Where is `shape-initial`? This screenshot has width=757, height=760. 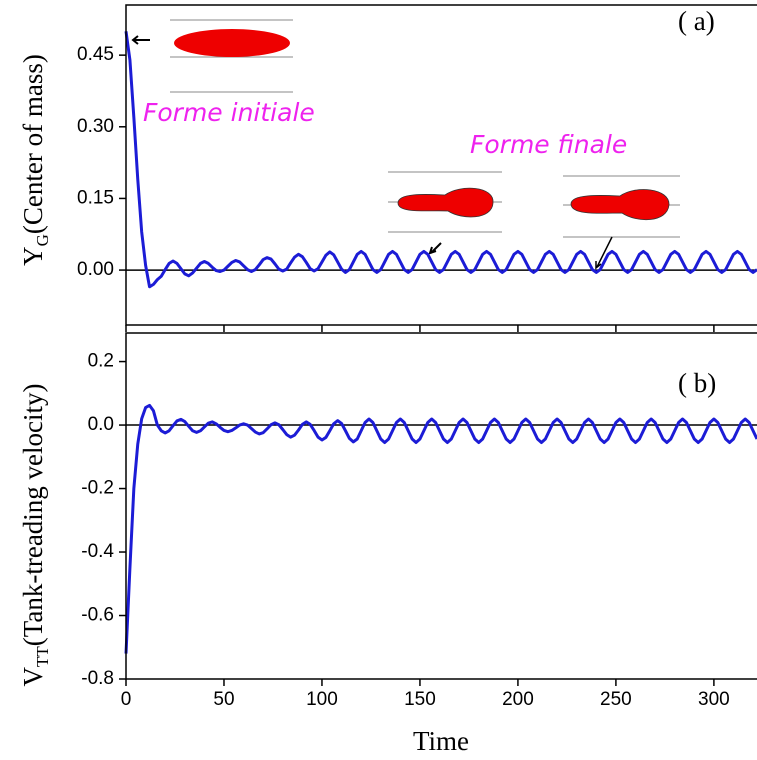
shape-initial is located at coordinates (212, 56).